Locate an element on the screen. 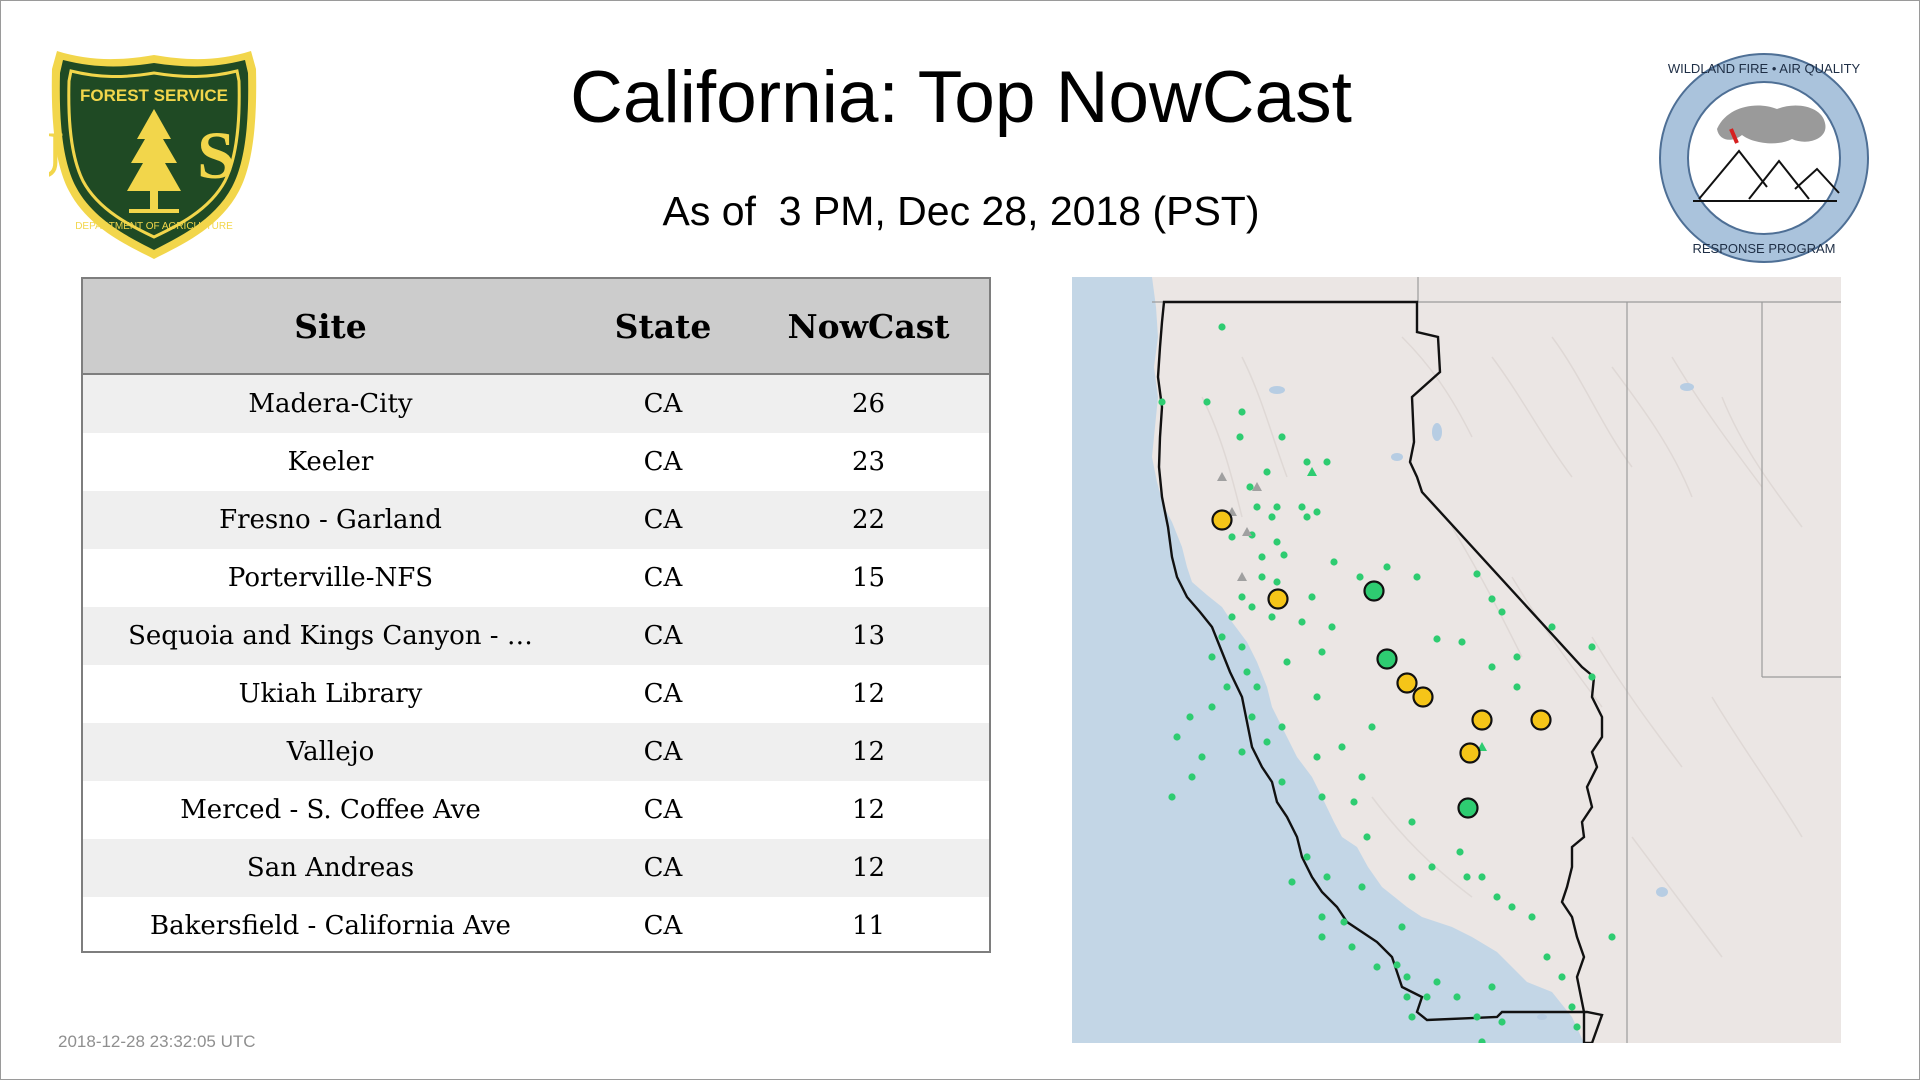 The width and height of the screenshot is (1920, 1080). table-row: Bakersfield - California Ave CA 11 is located at coordinates (536, 924).